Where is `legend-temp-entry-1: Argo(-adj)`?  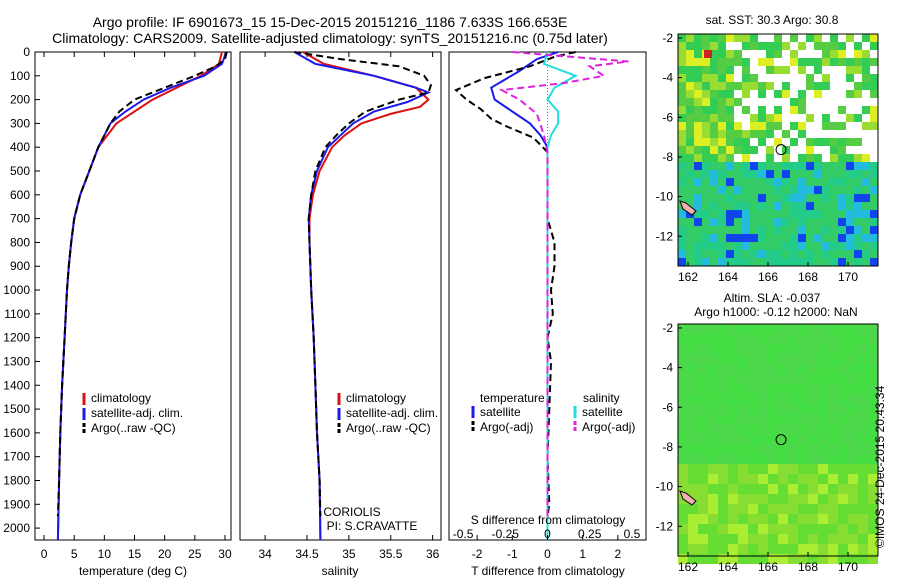
legend-temp-entry-1: Argo(-adj) is located at coordinates (506, 427).